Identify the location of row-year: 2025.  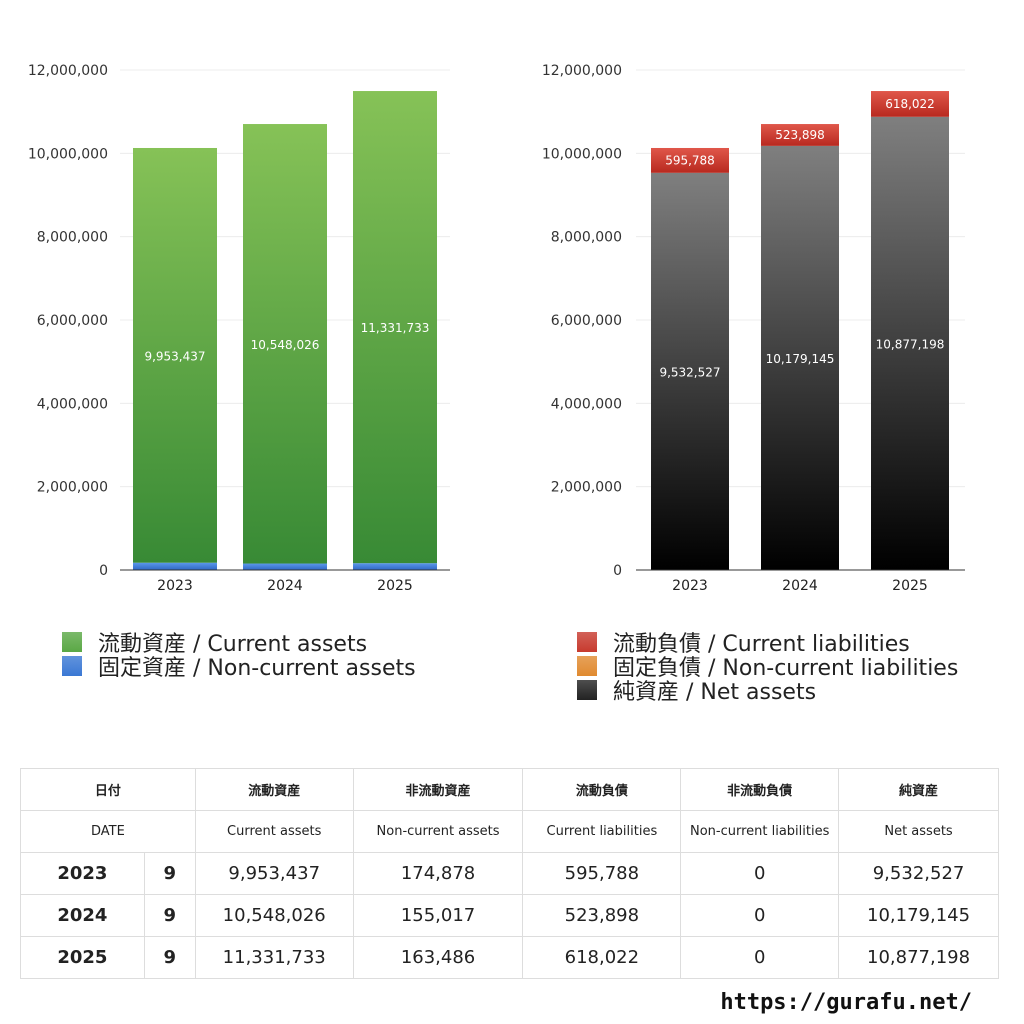
(82, 957).